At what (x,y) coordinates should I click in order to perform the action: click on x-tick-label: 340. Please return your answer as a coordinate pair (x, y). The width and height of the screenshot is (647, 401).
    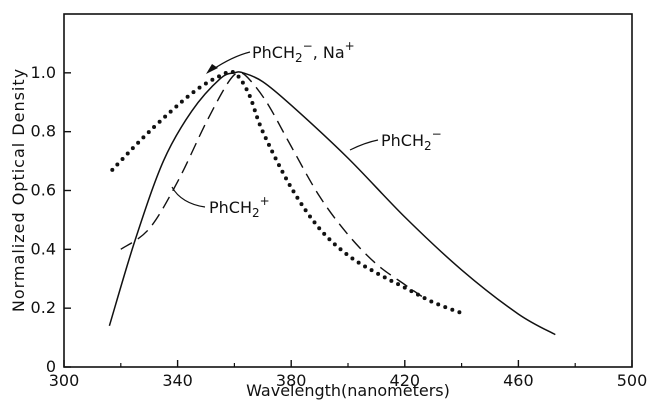
    Looking at the image, I should click on (177, 380).